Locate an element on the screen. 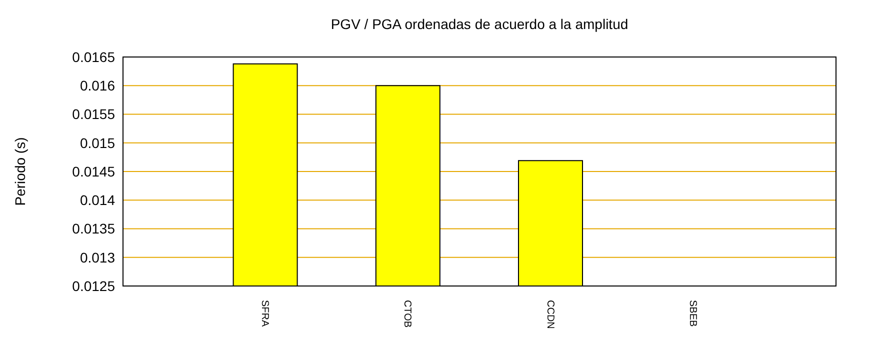  x-tick-label: CTOB is located at coordinates (407, 314).